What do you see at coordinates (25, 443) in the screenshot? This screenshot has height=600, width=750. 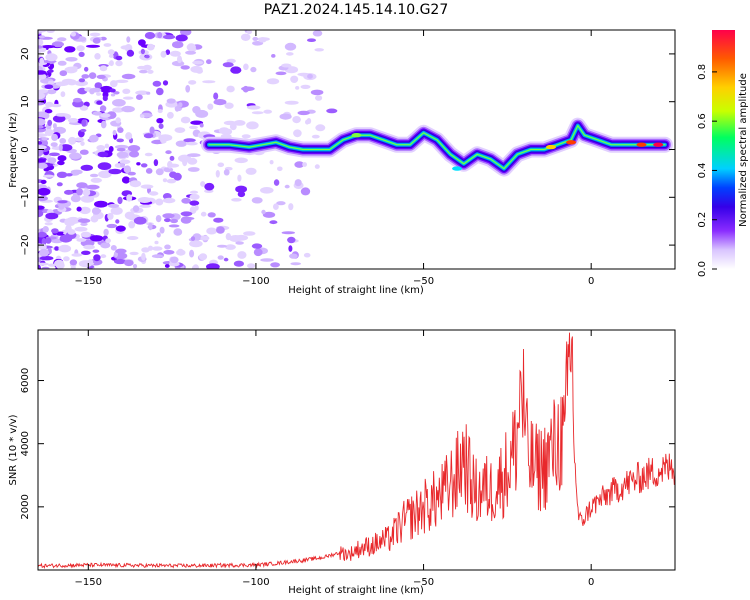 I see `y-tick-label: 4000` at bounding box center [25, 443].